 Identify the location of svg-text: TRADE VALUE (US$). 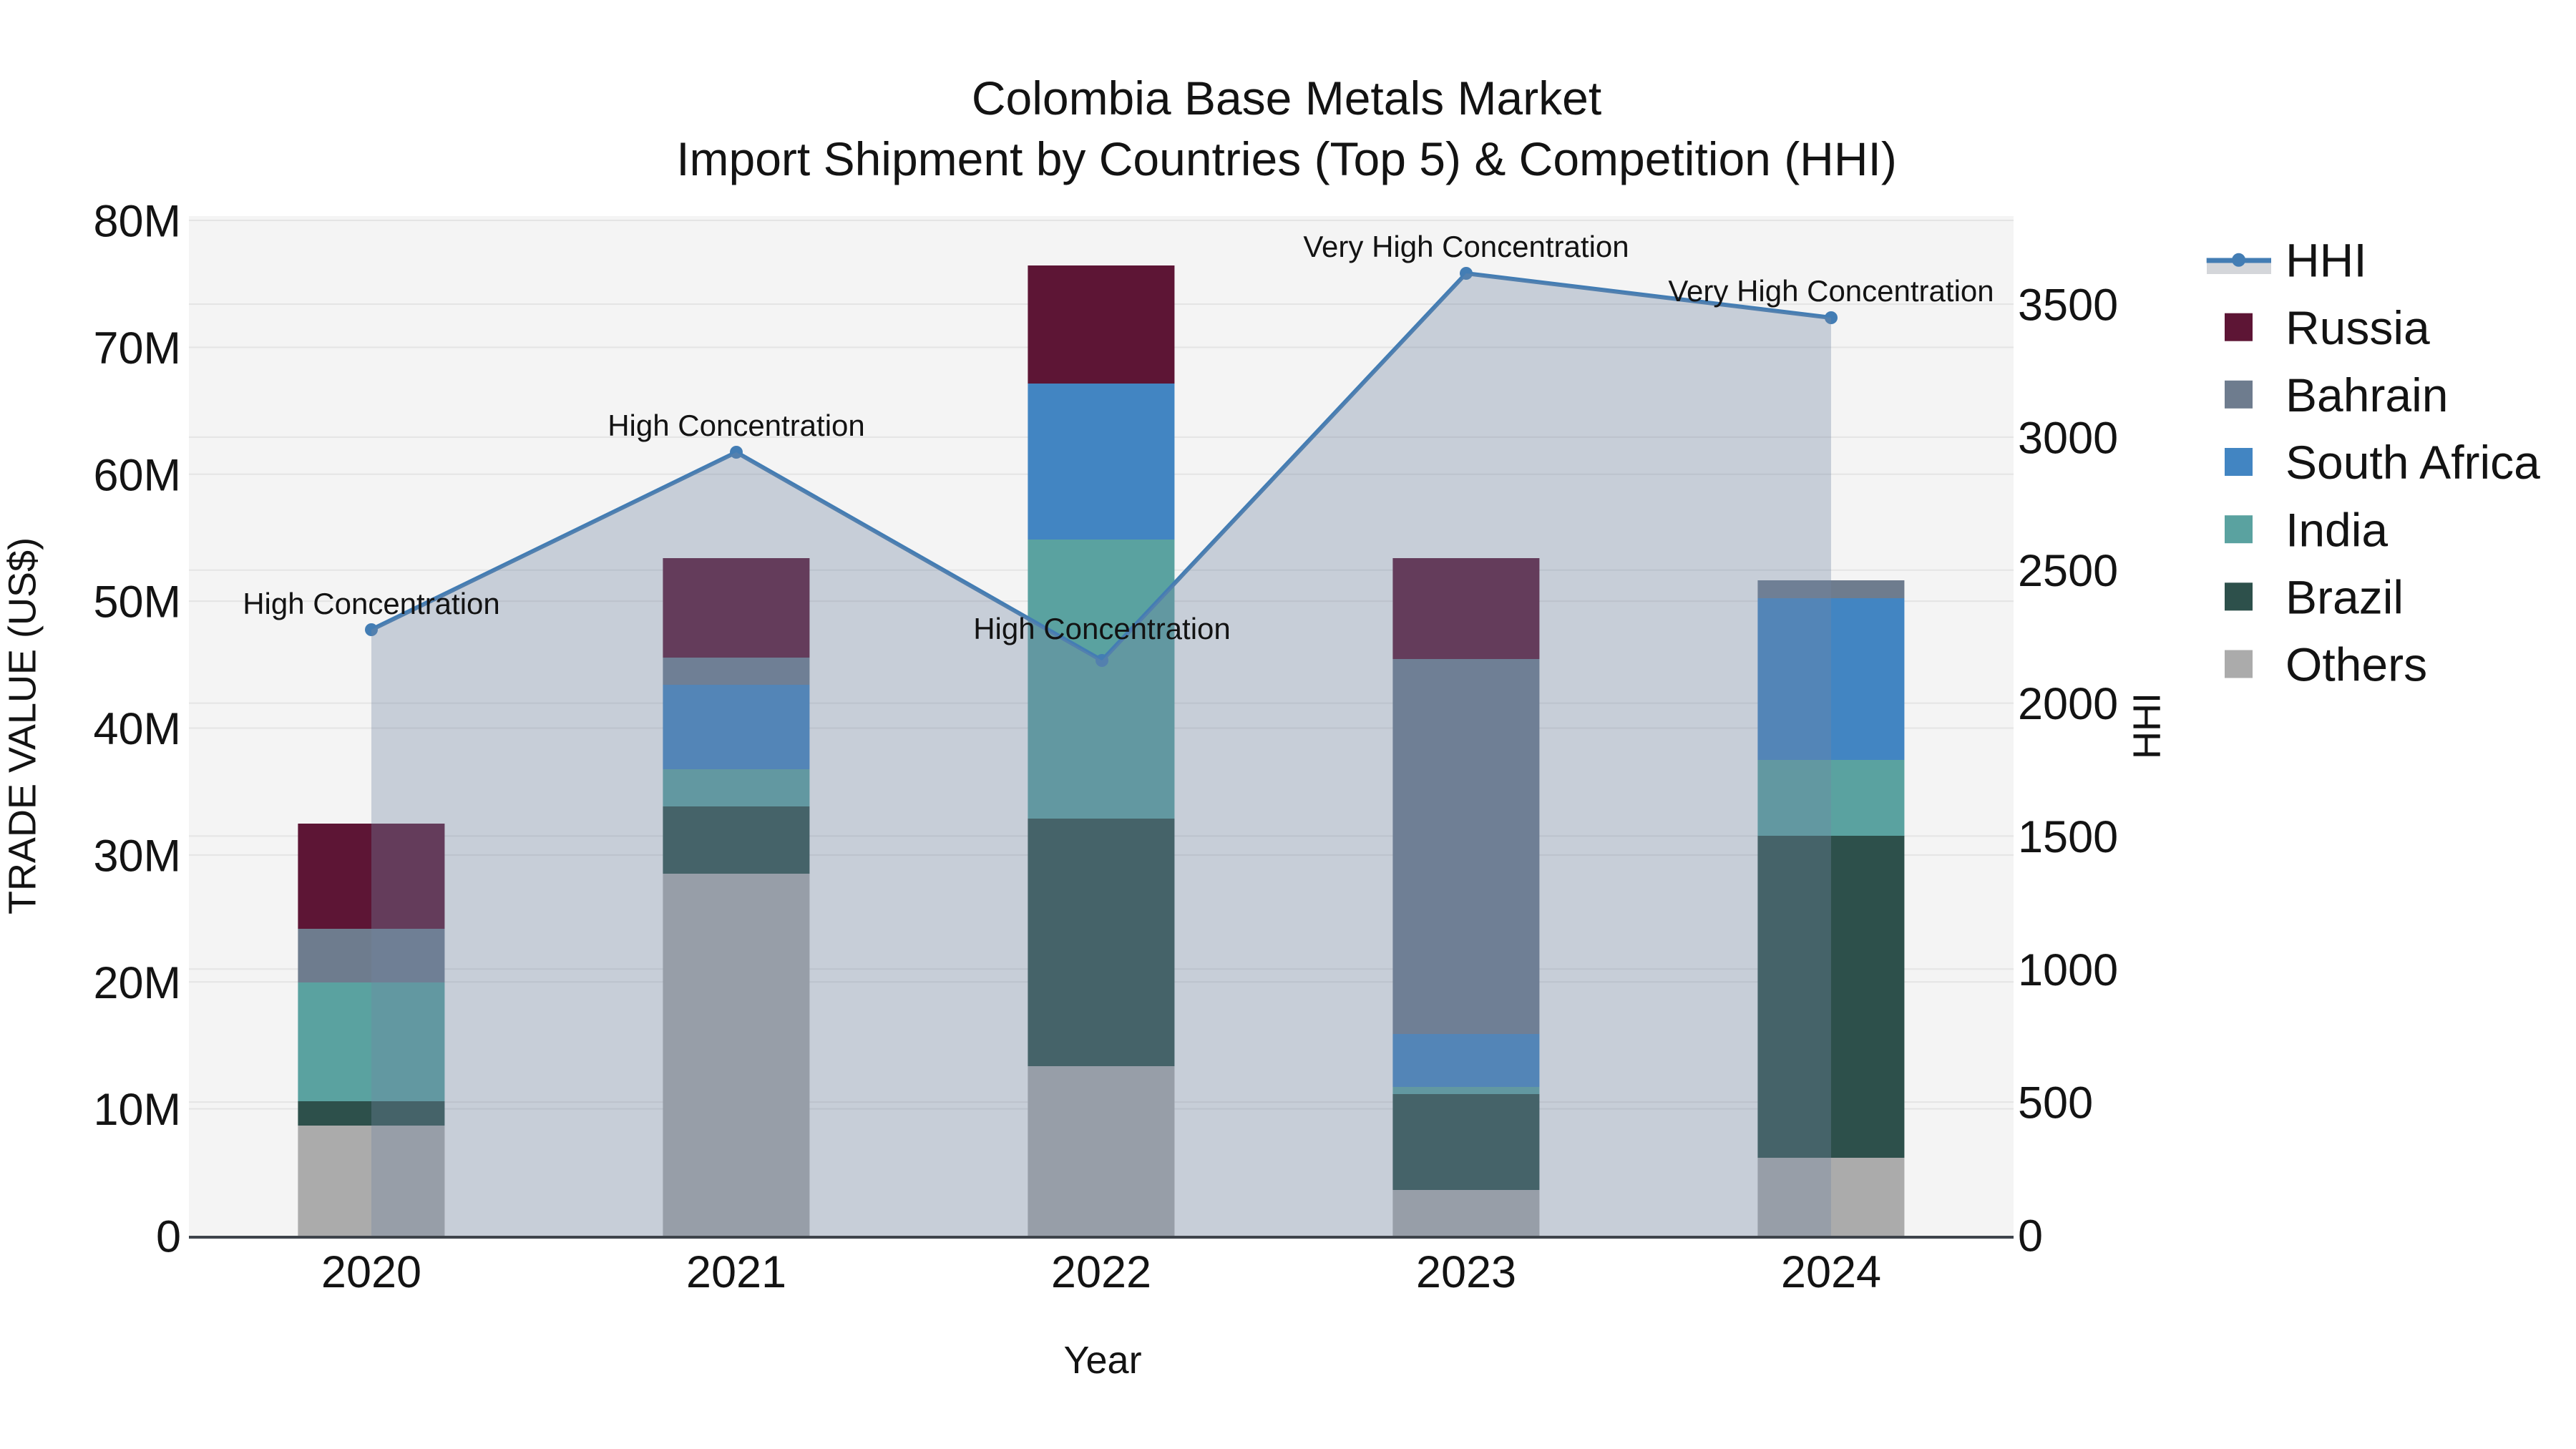
(22, 725).